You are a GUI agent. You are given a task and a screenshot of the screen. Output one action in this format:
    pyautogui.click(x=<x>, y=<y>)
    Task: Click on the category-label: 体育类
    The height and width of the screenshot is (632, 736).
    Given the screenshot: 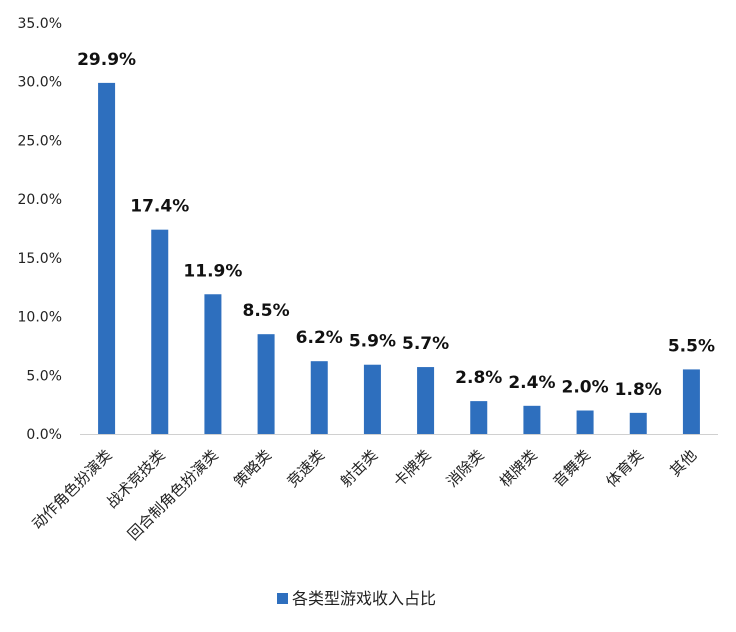 What is the action you would take?
    pyautogui.click(x=625, y=468)
    